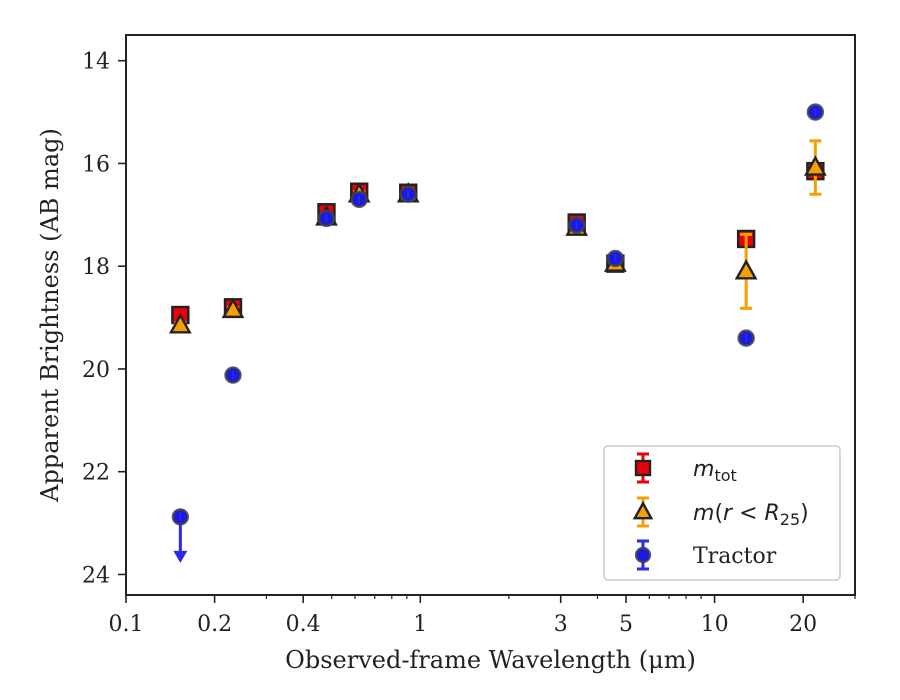  I want to click on x-tick-label: 3, so click(561, 624).